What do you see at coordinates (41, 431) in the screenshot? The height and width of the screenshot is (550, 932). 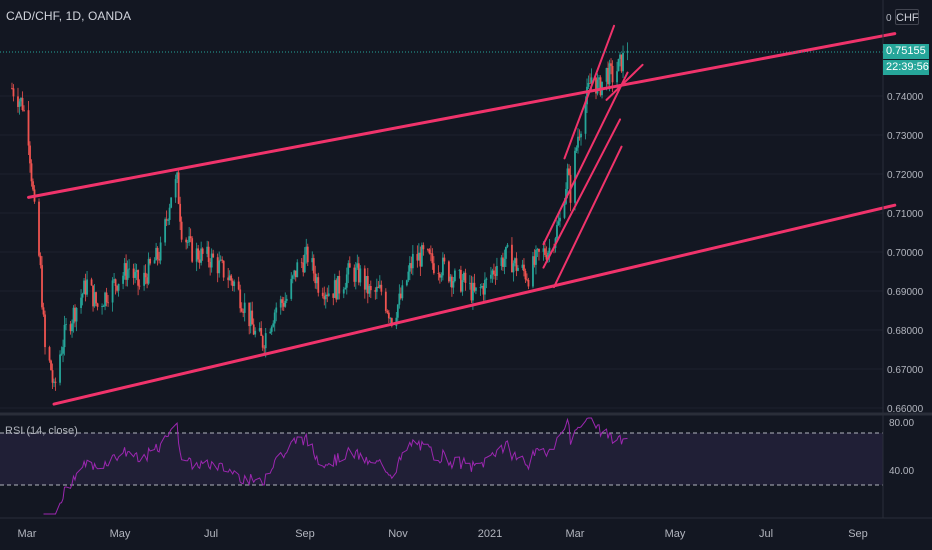 I see `rsi-legend: RSI (14, close)` at bounding box center [41, 431].